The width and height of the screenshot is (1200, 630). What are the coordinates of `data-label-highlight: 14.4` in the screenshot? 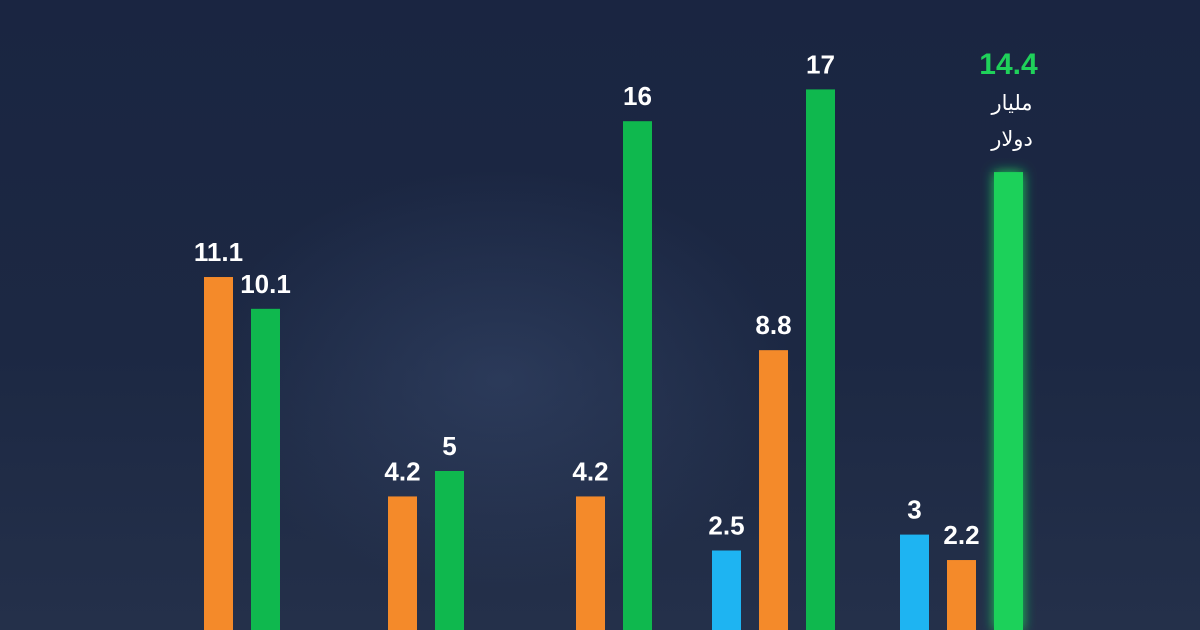 It's located at (1008, 64).